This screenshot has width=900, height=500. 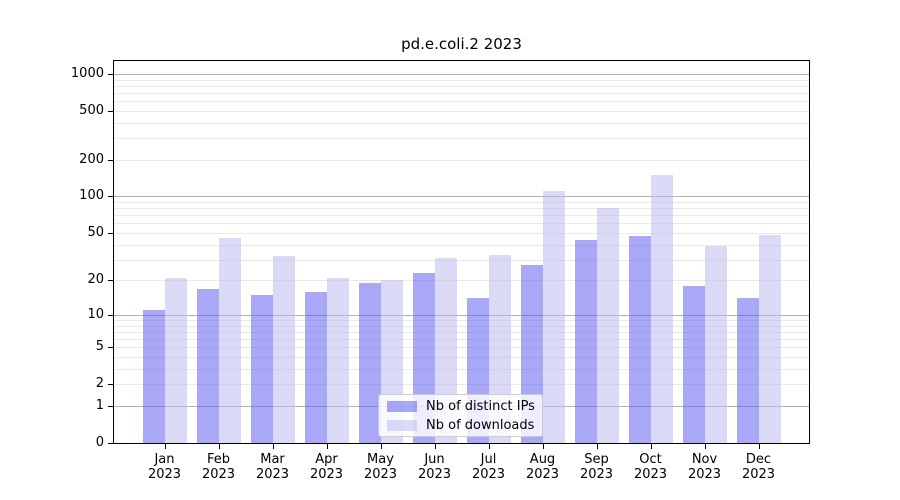 I want to click on x-axis-tick-label: Jan 2023, so click(x=164, y=467).